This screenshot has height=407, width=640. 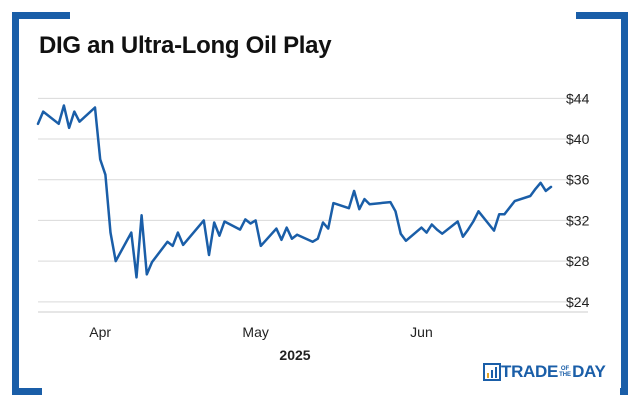 What do you see at coordinates (27, 391) in the screenshot?
I see `frame-left-bottom-cap` at bounding box center [27, 391].